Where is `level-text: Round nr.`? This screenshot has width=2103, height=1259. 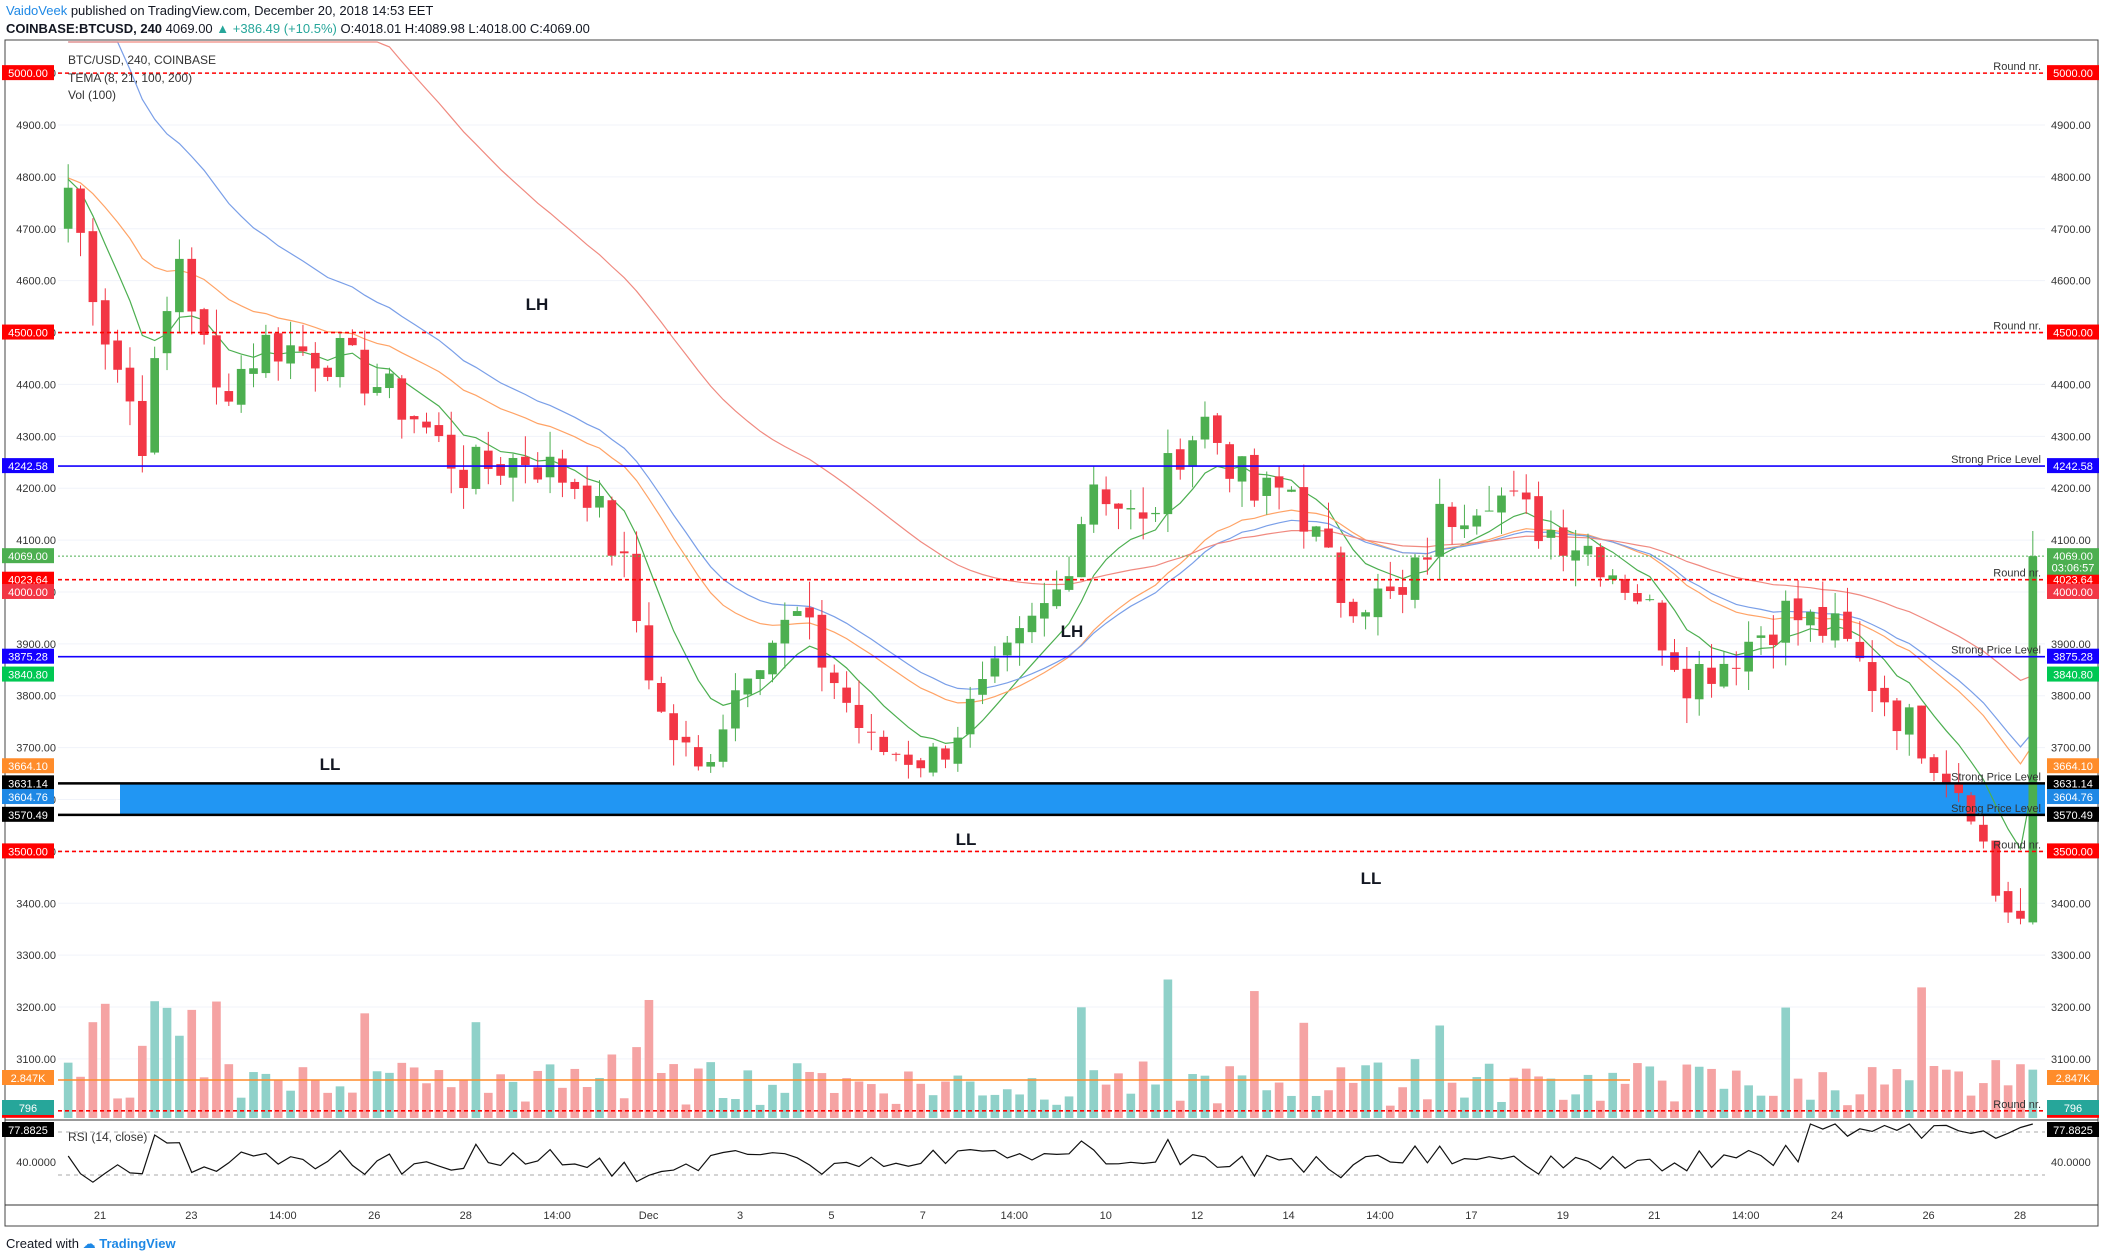 level-text: Round nr. is located at coordinates (2017, 1105).